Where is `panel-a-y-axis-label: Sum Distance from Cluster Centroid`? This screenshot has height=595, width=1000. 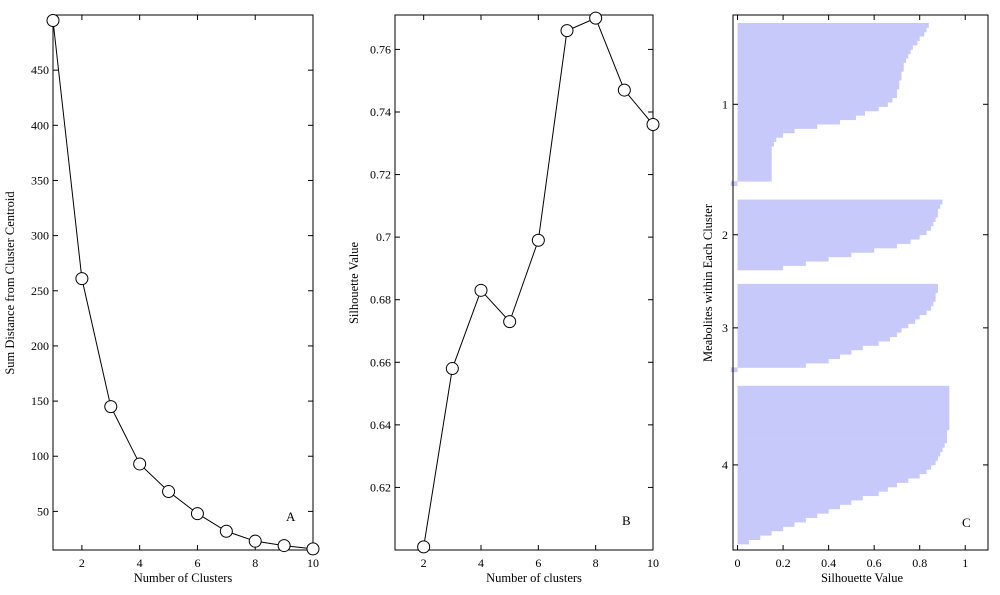 panel-a-y-axis-label: Sum Distance from Cluster Centroid is located at coordinates (10, 283).